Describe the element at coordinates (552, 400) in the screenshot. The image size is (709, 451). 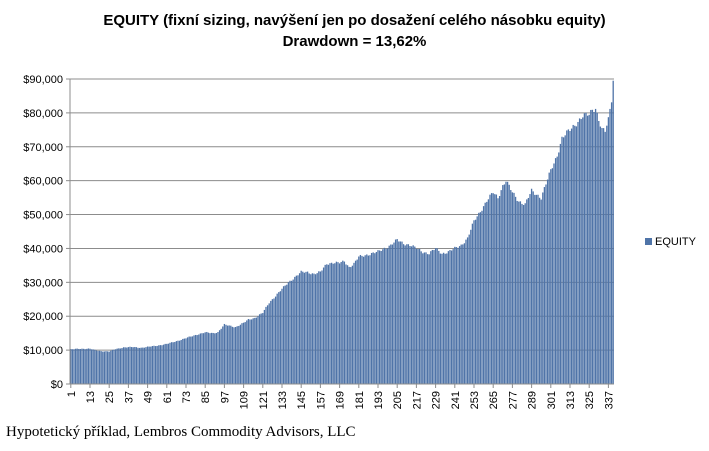
I see `x-tick-label: 301` at that location.